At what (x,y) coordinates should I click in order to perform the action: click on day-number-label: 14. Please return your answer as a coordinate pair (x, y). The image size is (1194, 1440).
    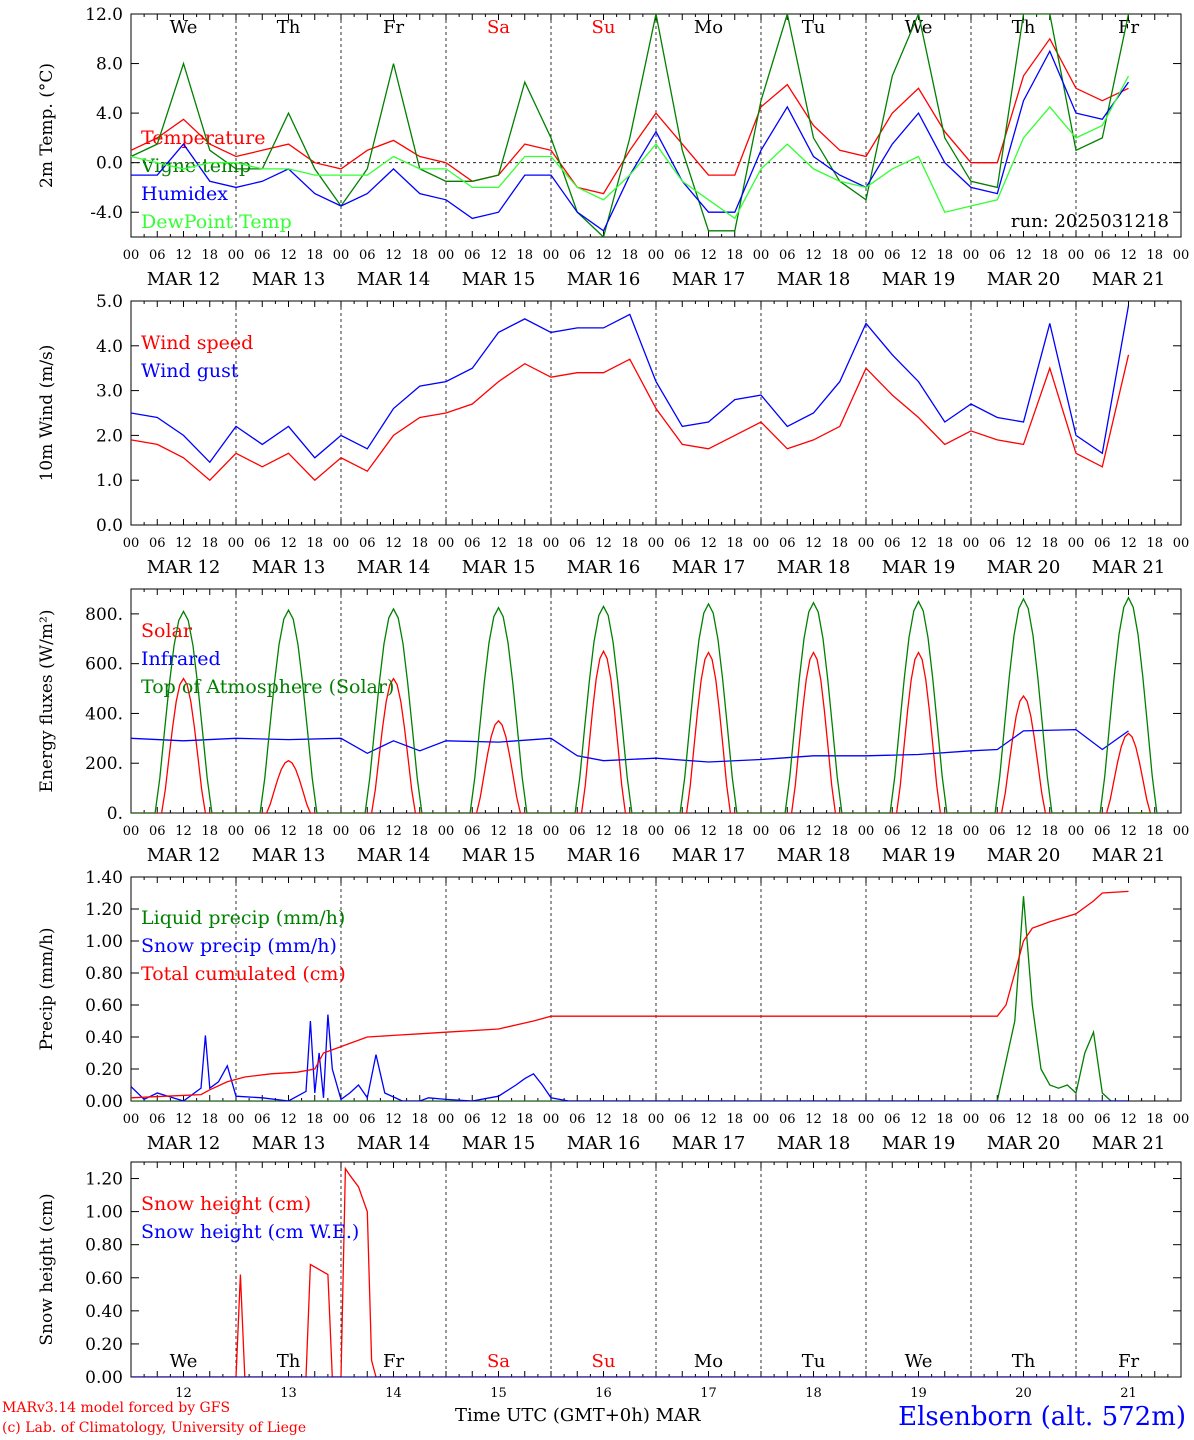
    Looking at the image, I should click on (393, 1393).